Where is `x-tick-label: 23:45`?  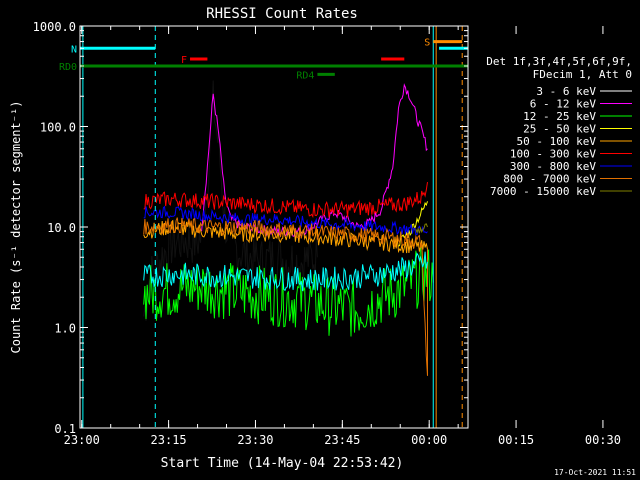
x-tick-label: 23:45 is located at coordinates (342, 440).